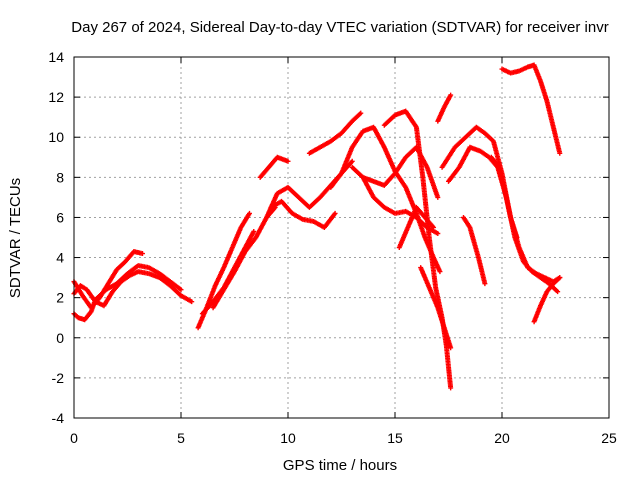  What do you see at coordinates (108, 280) in the screenshot?
I see `series-arc-c` at bounding box center [108, 280].